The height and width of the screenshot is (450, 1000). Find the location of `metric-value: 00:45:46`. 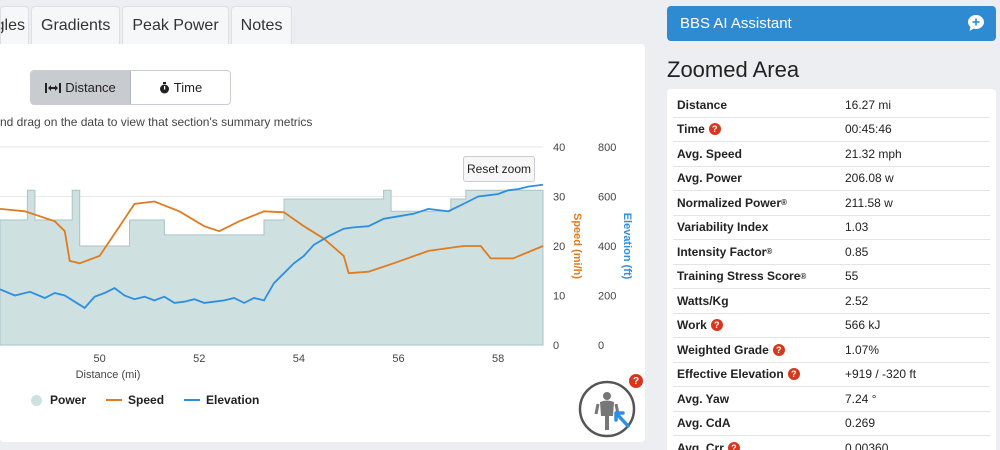

metric-value: 00:45:46 is located at coordinates (868, 129).